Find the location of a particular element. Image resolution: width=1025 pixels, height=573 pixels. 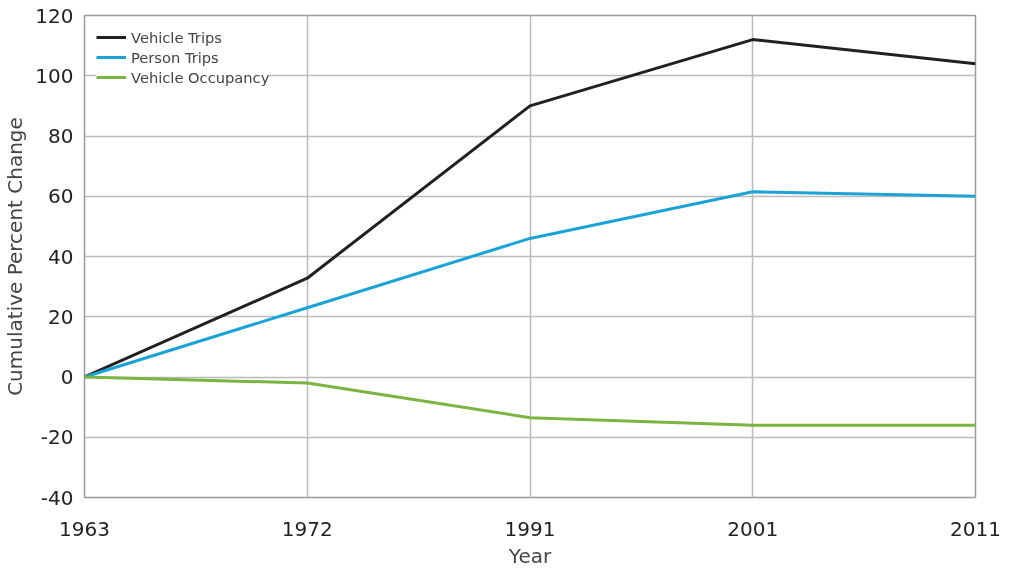

legend-label: Vehicle Trips is located at coordinates (176, 37).